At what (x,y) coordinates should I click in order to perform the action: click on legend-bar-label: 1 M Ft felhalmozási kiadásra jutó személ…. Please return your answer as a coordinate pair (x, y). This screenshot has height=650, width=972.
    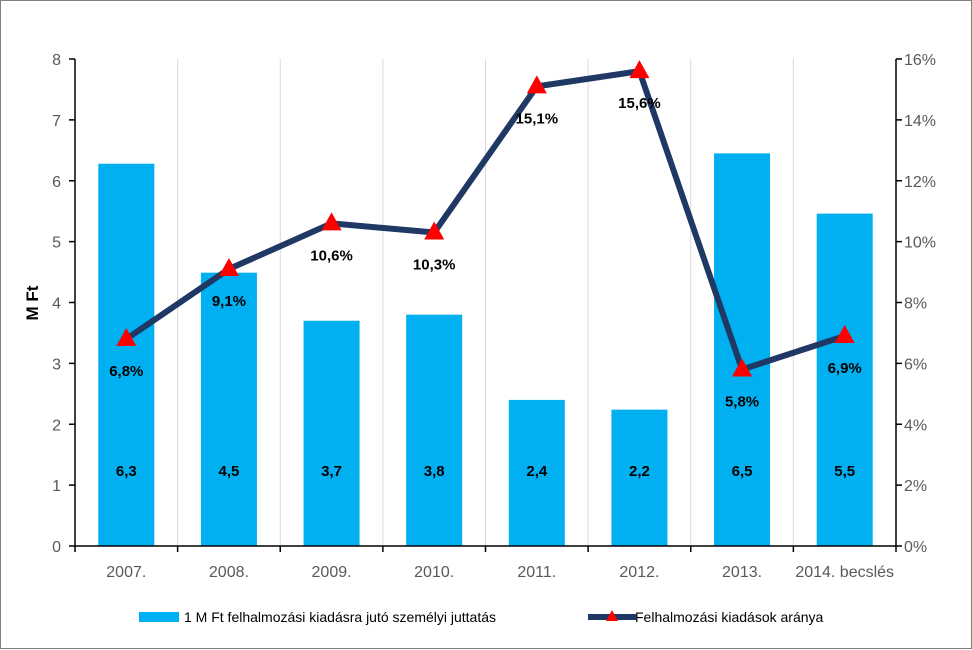
    Looking at the image, I should click on (340, 617).